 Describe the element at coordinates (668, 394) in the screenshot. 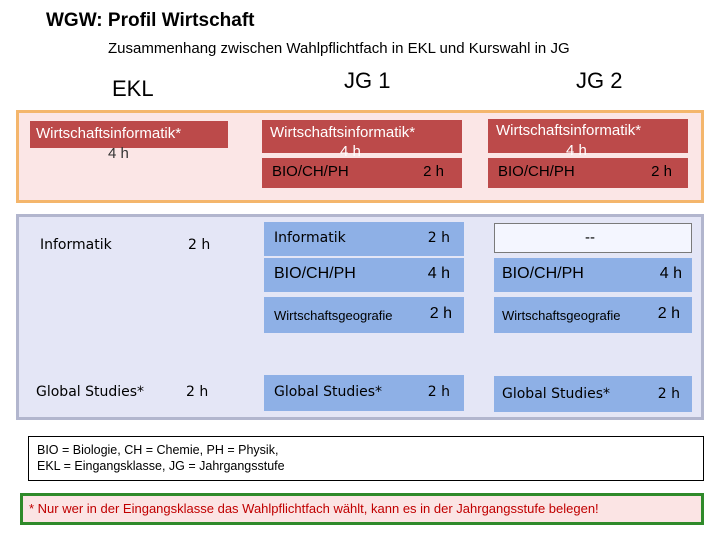

I see `jg2-global-studies-hours: 2 h` at that location.